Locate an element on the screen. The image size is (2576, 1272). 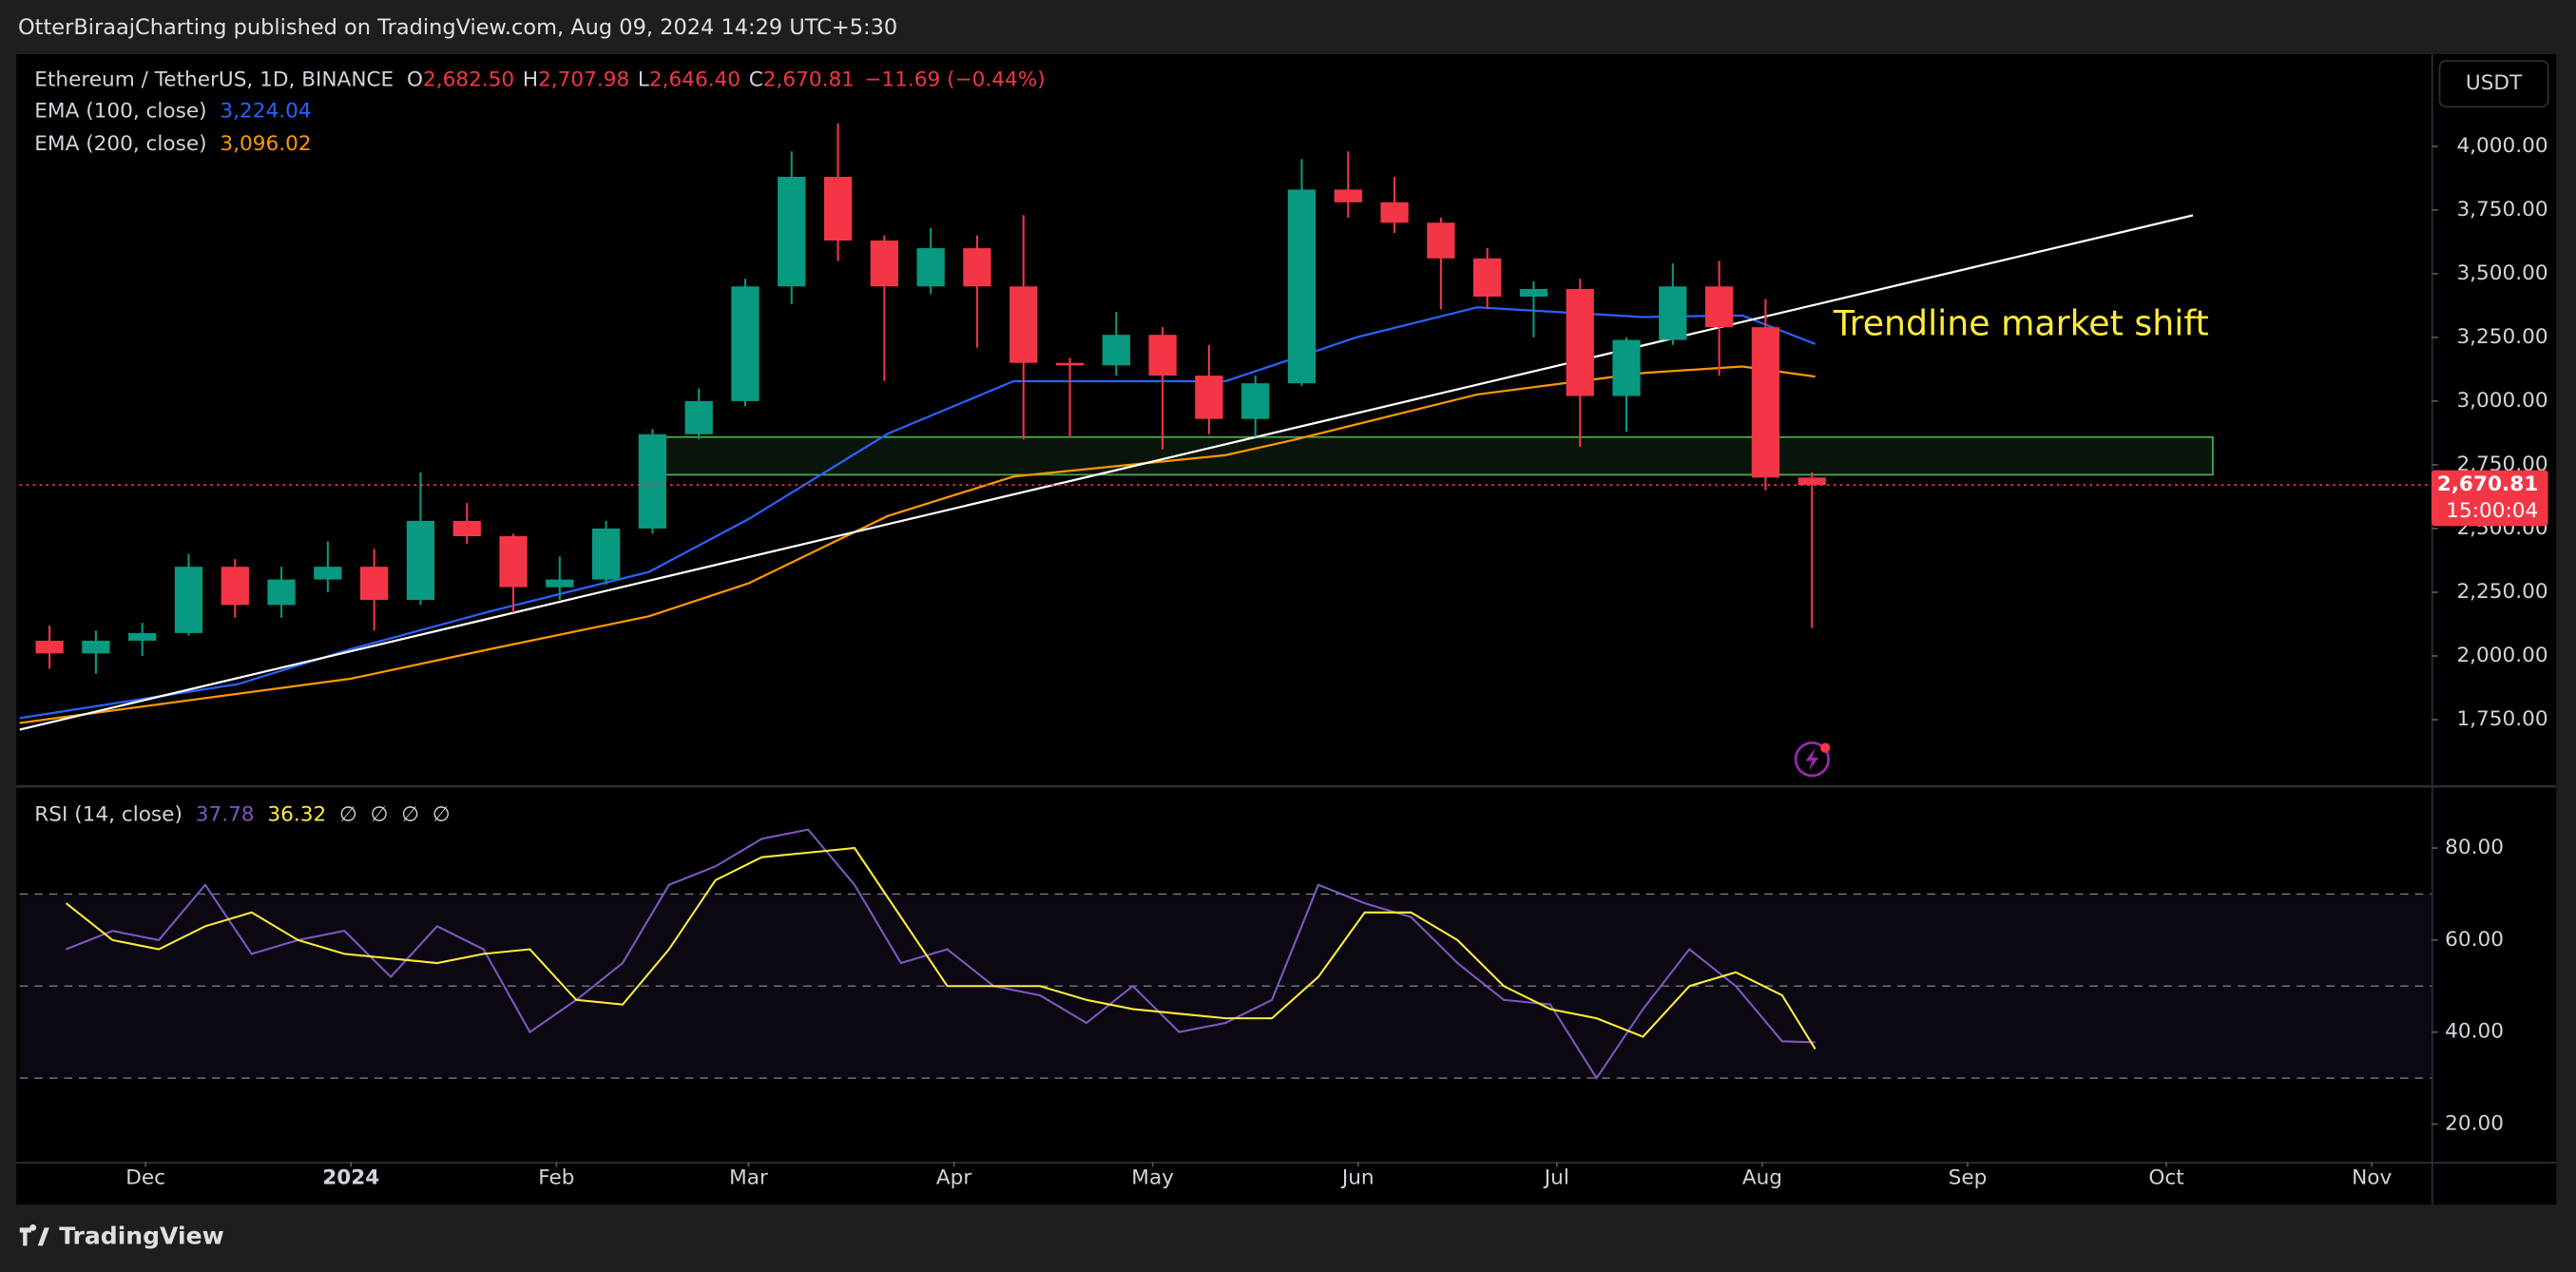
alert-icon-bolt is located at coordinates (1812, 759).